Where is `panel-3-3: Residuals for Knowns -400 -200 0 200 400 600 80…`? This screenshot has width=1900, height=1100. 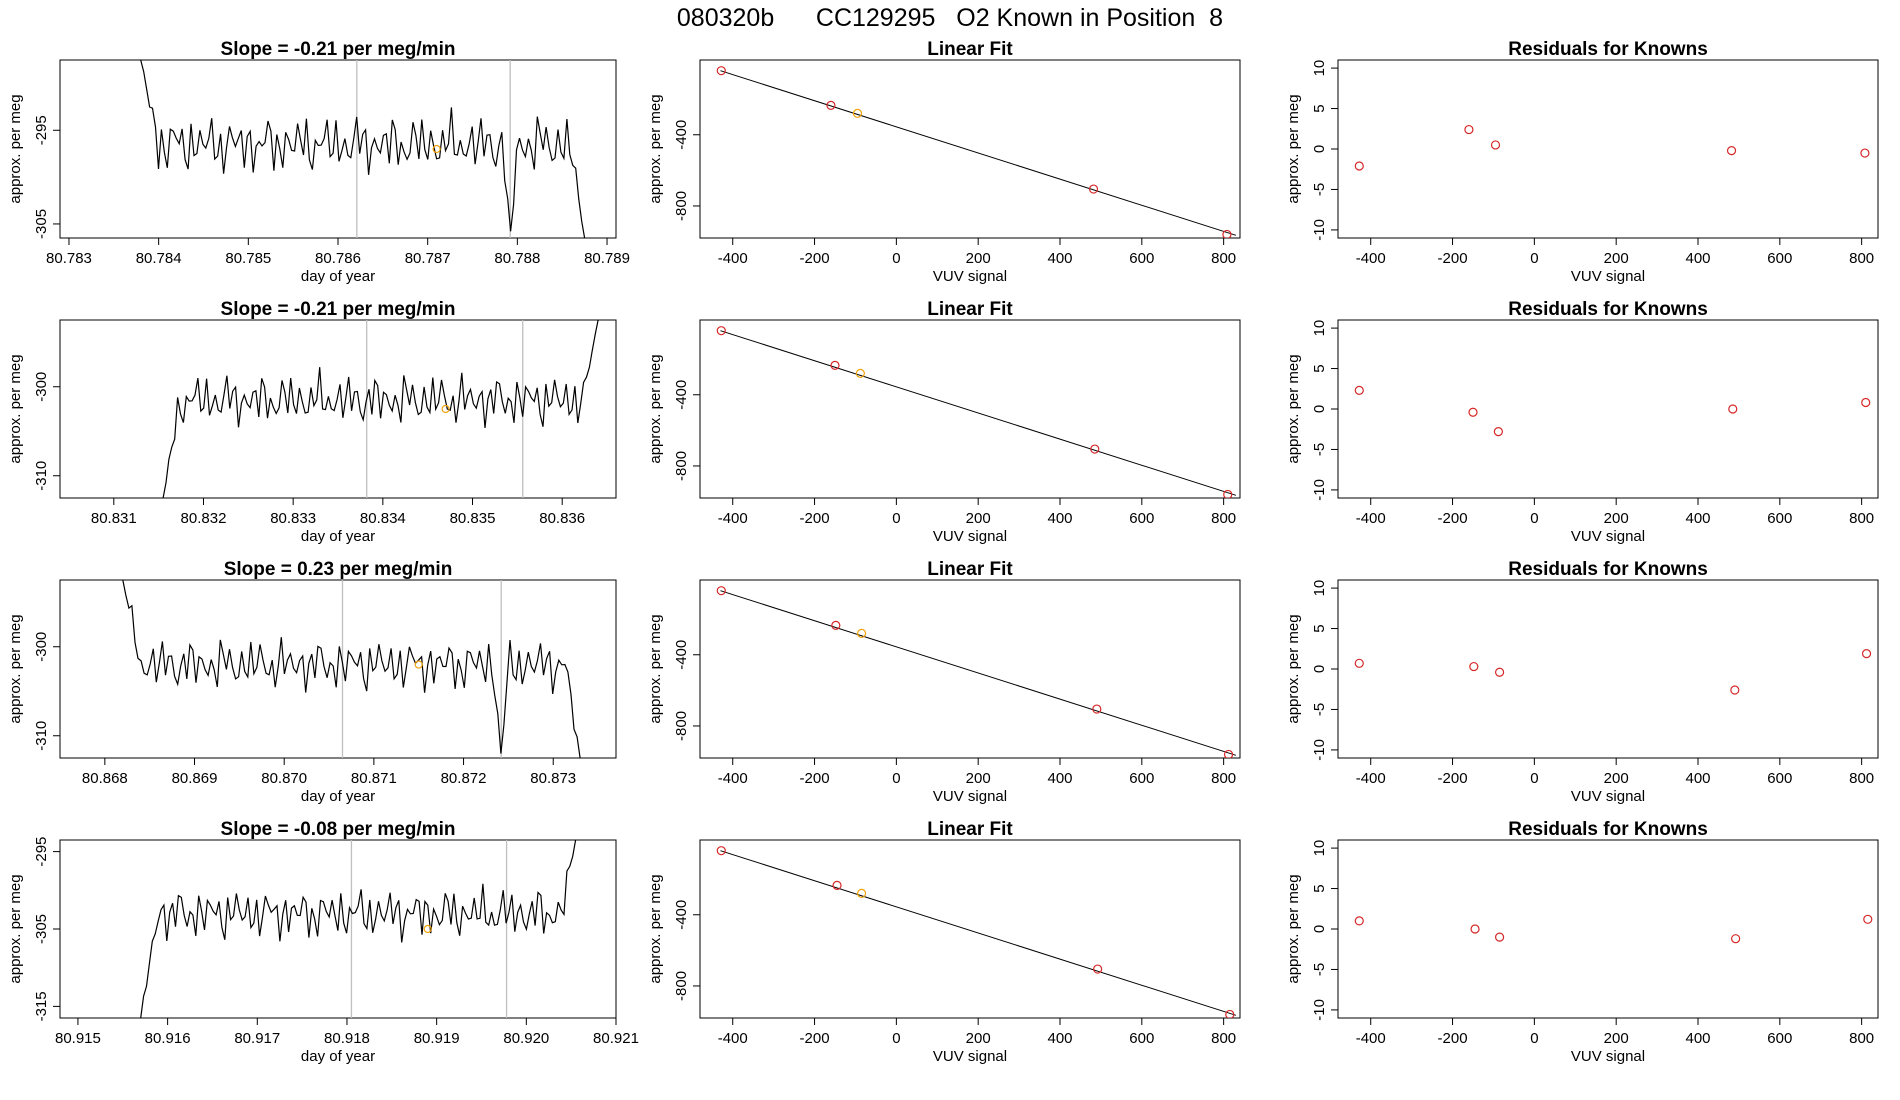 panel-3-3: Residuals for Knowns -400 -200 0 200 400 600 80… is located at coordinates (1582, 682).